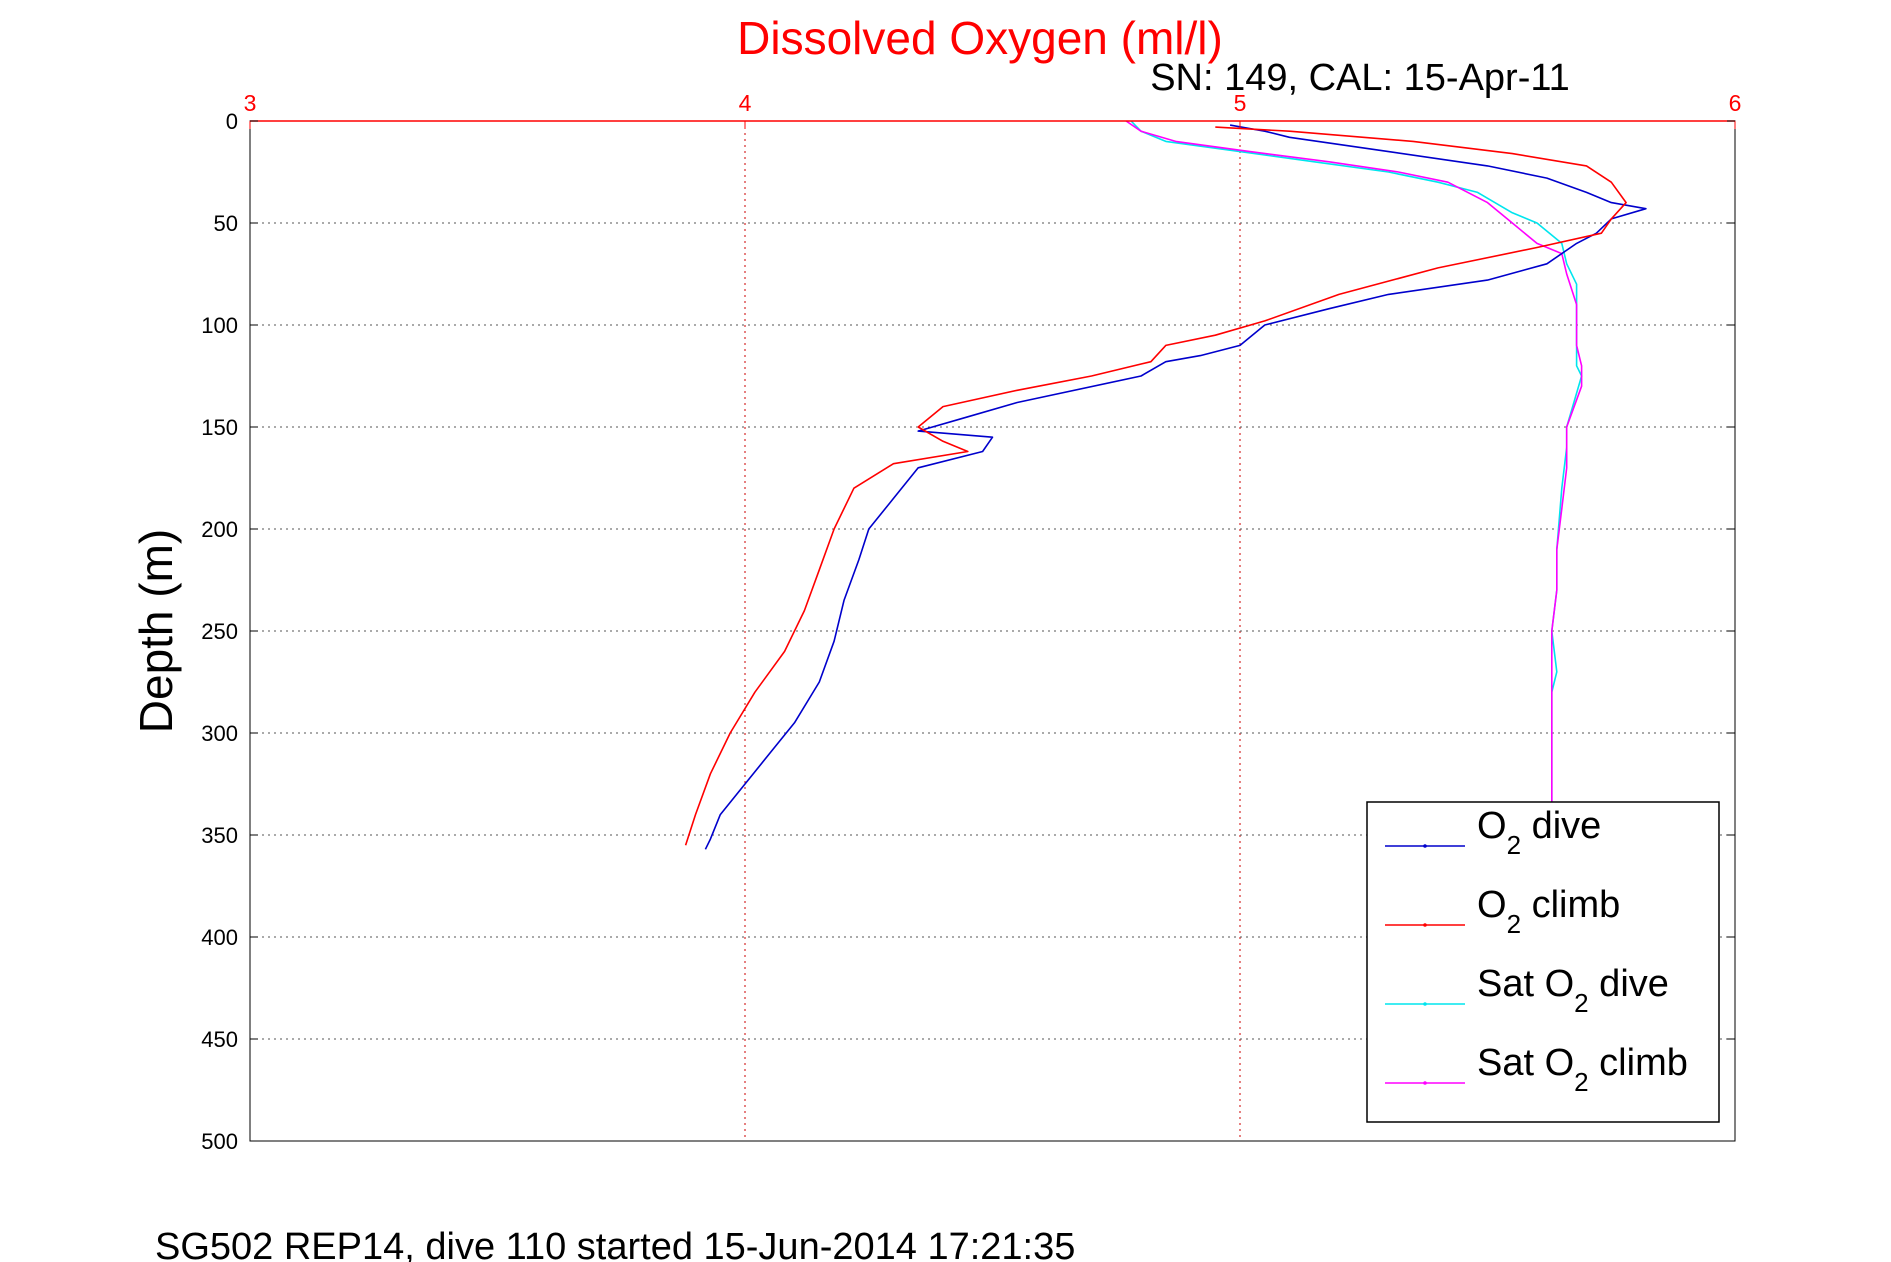 Image resolution: width=1891 pixels, height=1262 pixels. I want to click on x-tick-label: 6, so click(1735, 103).